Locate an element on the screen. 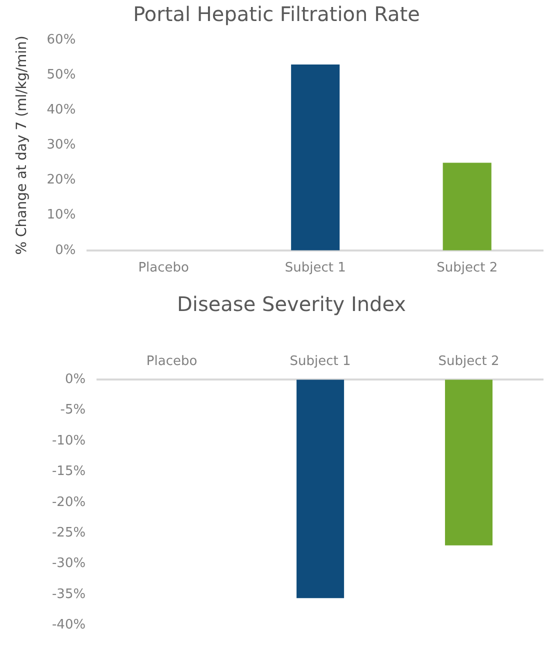  y-tick-label: -5% is located at coordinates (73, 410).